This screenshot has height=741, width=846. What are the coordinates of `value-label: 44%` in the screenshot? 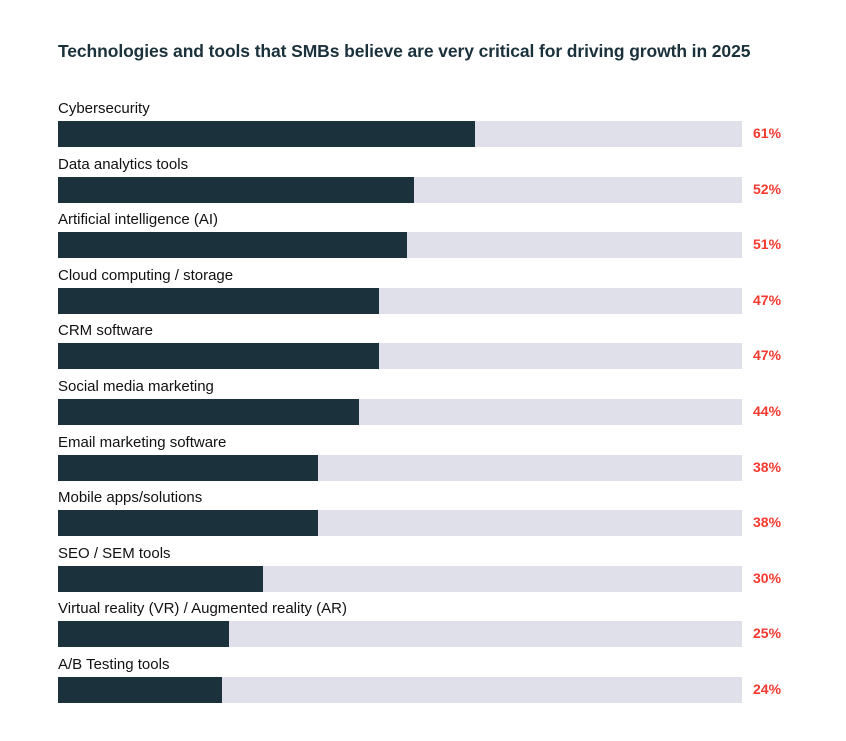 It's located at (767, 411).